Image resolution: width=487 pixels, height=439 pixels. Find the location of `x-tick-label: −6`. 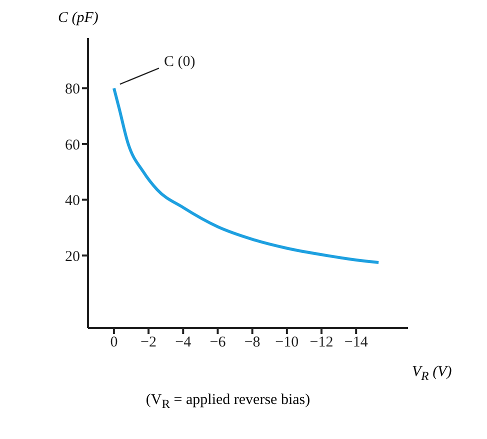

x-tick-label: −6 is located at coordinates (218, 342).